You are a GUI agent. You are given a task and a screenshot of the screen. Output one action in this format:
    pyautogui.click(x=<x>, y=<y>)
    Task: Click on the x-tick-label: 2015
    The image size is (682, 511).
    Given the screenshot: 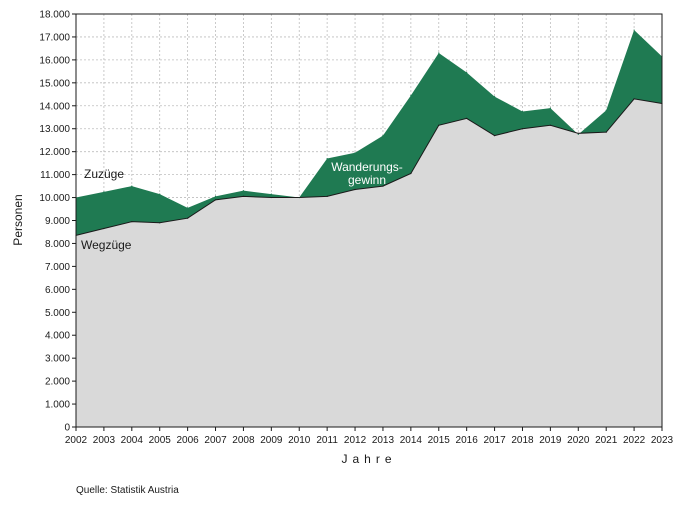 What is the action you would take?
    pyautogui.click(x=439, y=440)
    